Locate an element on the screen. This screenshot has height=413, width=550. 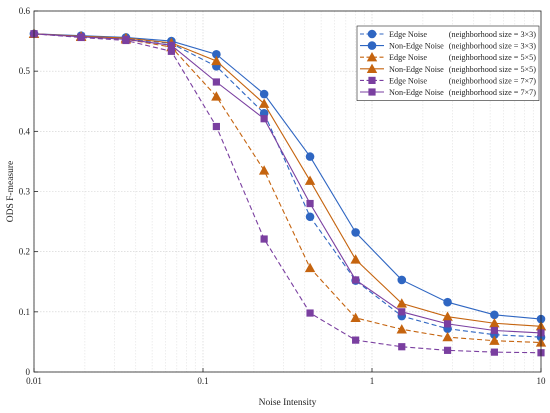
x-tick-label: 0.01 is located at coordinates (34, 381).